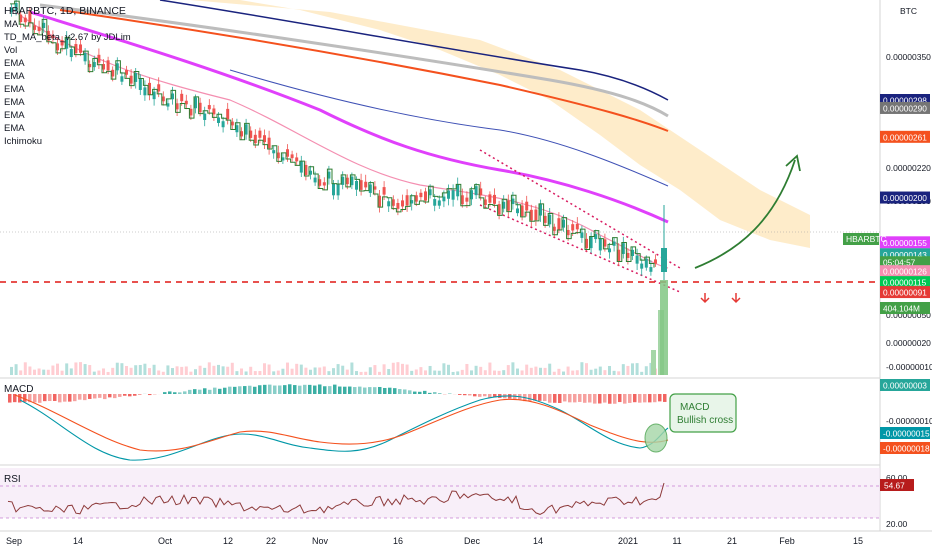 This screenshot has height=550, width=932. I want to click on macd-annotation: MACD Bullish cross, so click(703, 413).